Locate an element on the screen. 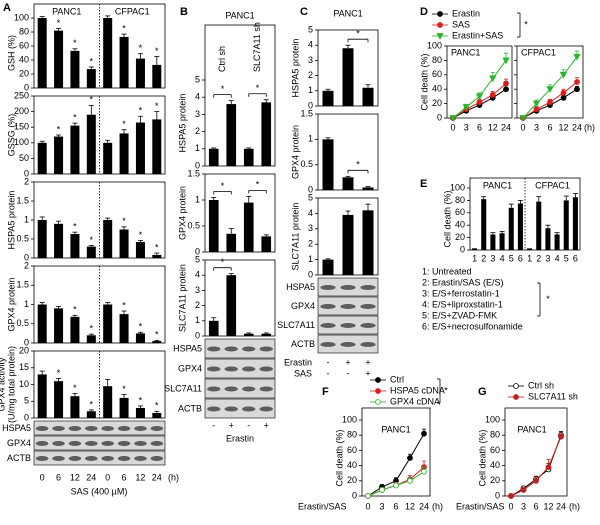 This screenshot has height=525, width=600. panel-label: D is located at coordinates (424, 12).